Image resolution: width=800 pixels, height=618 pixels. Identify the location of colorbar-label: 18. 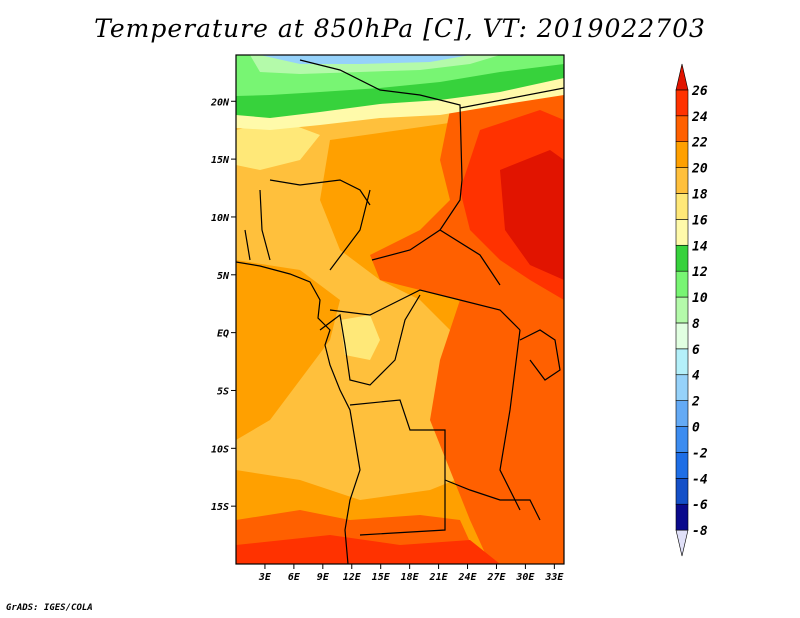
(700, 194).